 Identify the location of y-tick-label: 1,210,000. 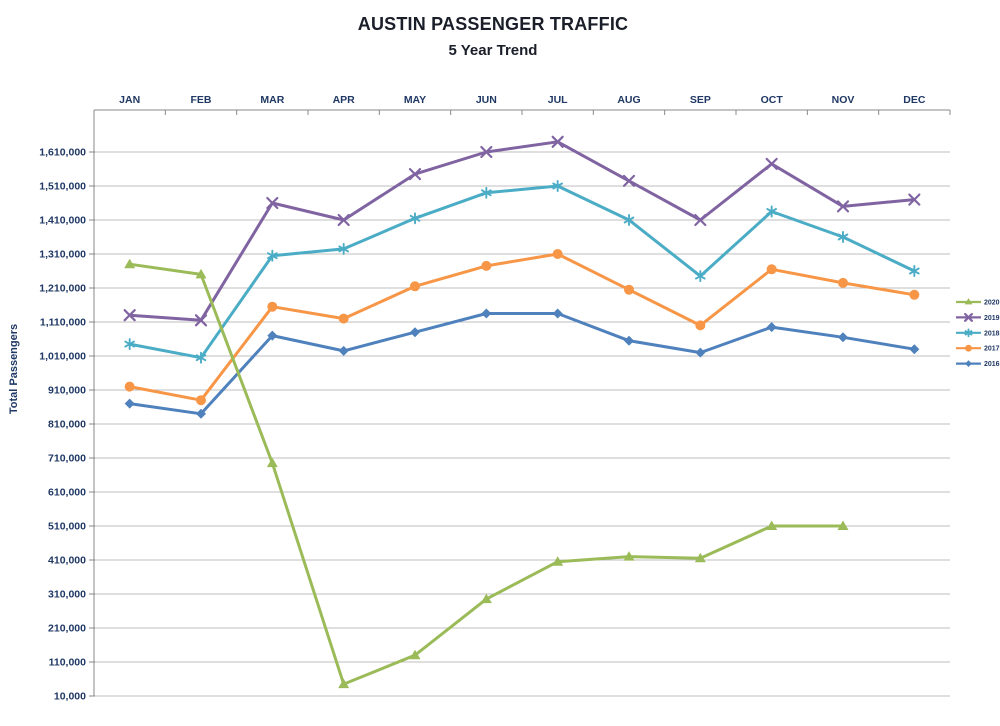
(62, 289).